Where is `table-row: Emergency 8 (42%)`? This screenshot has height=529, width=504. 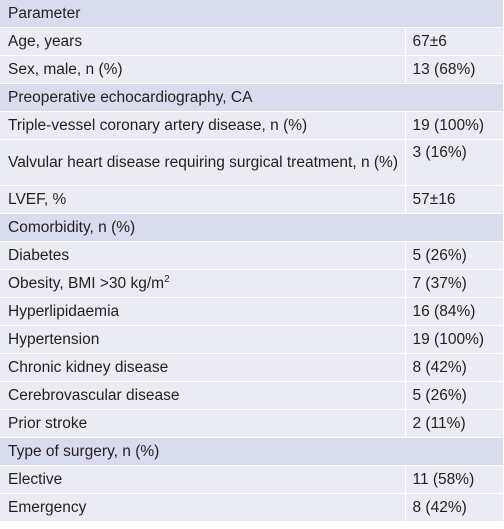
table-row: Emergency 8 (42%) is located at coordinates (251, 507).